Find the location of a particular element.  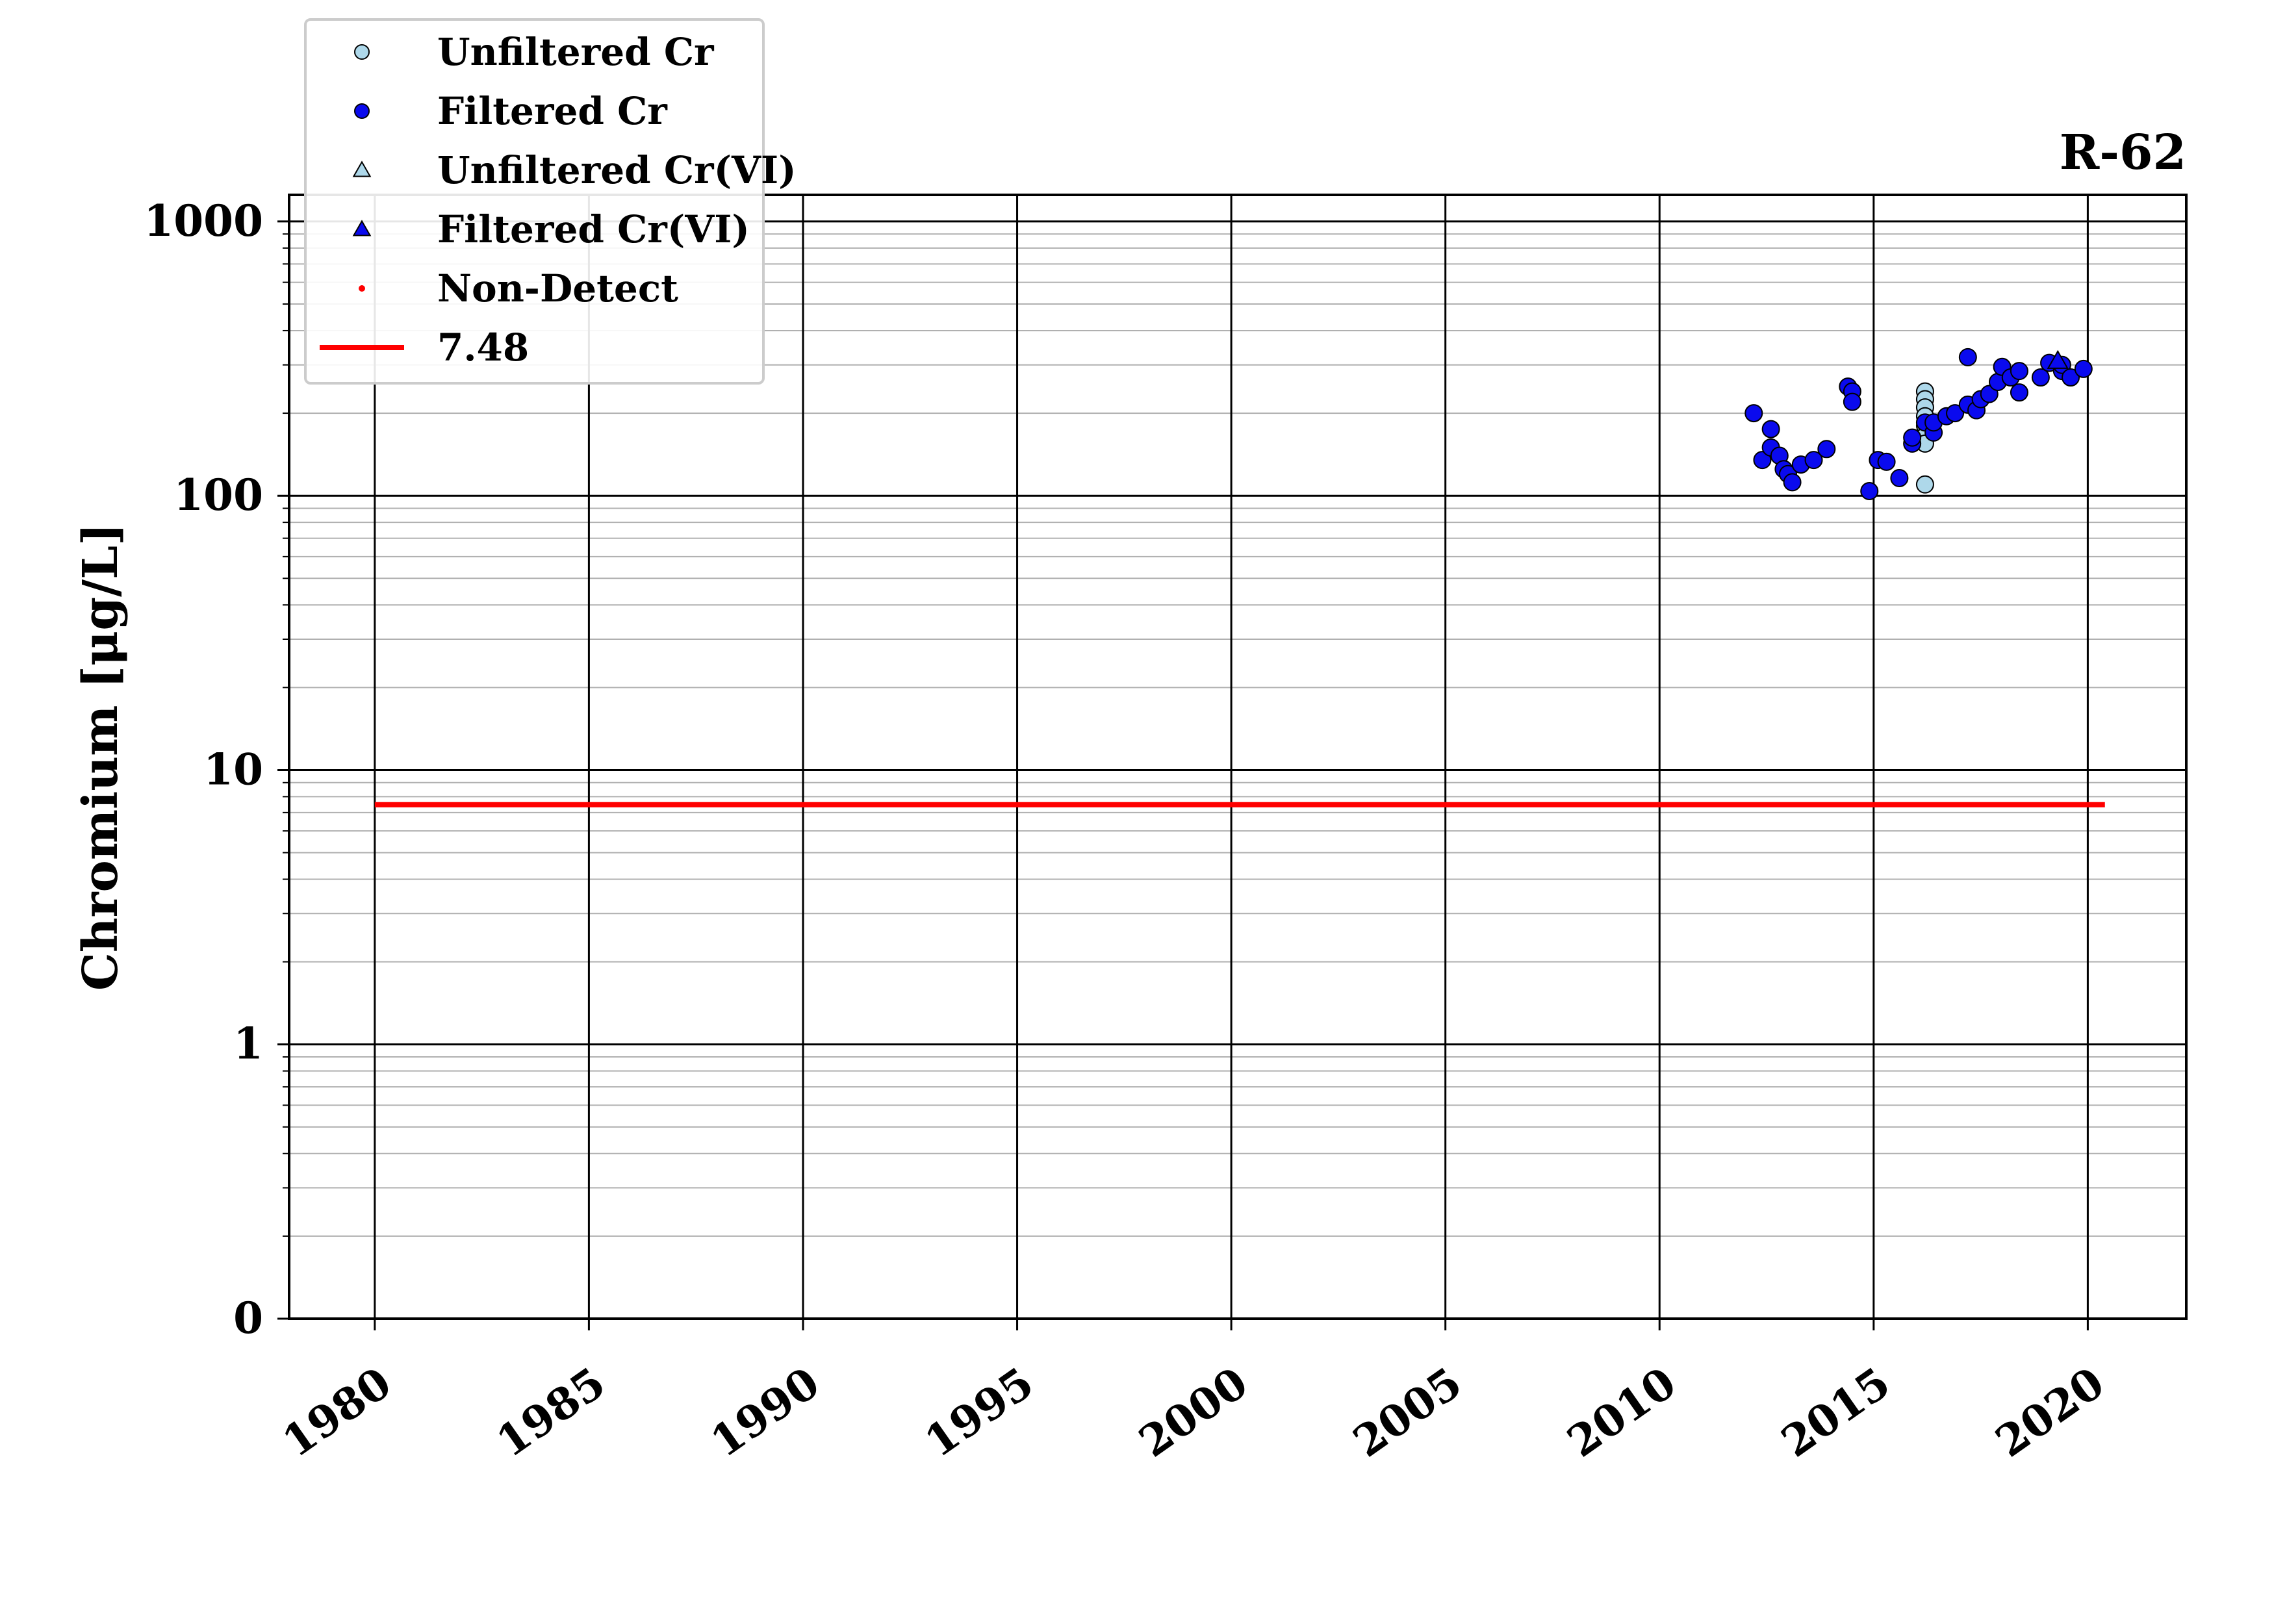

legend-dot-swatch is located at coordinates (362, 288).